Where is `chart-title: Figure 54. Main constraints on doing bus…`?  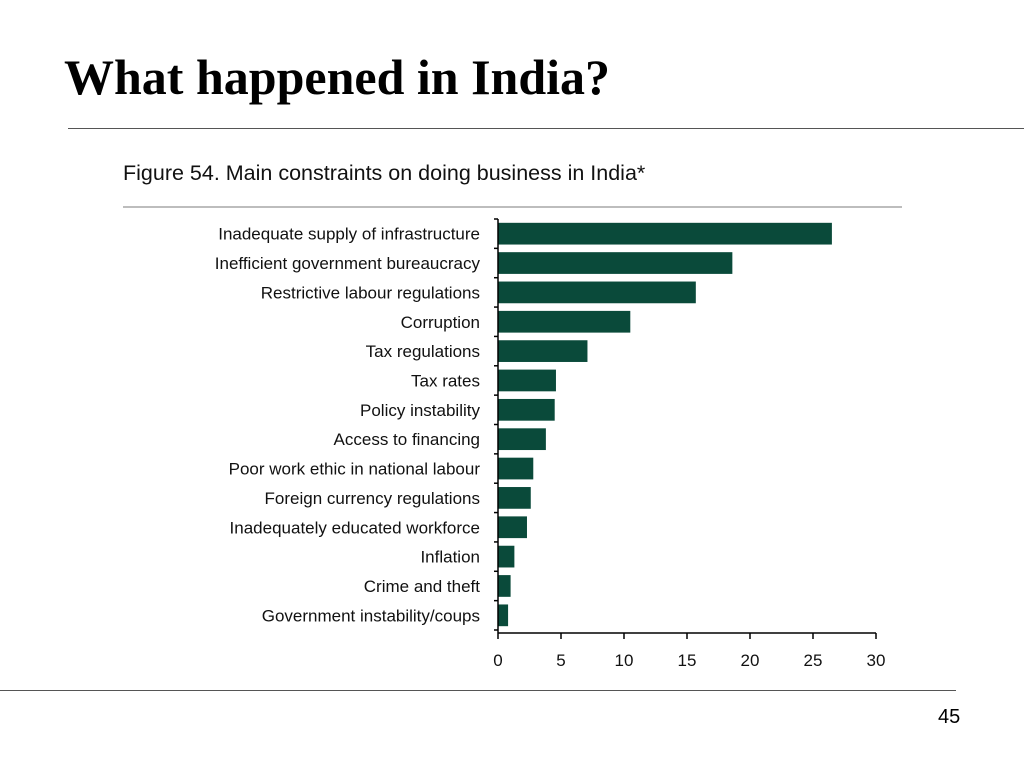
chart-title: Figure 54. Main constraints on doing bus… is located at coordinates (384, 173).